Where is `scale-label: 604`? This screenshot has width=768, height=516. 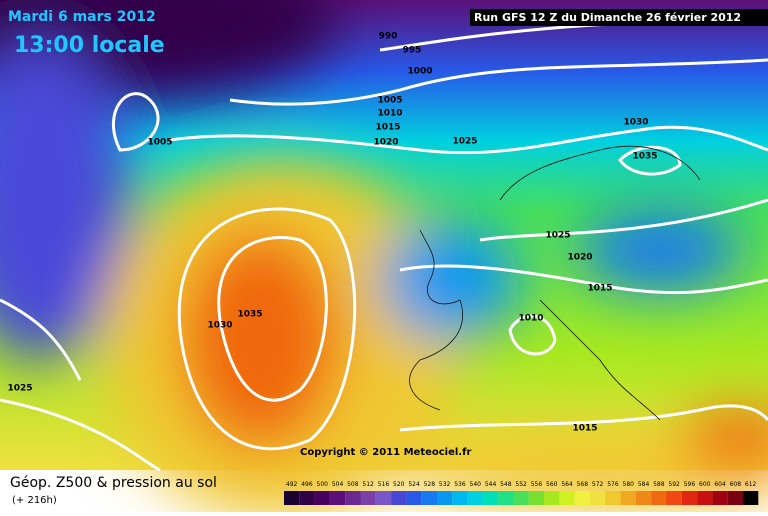 scale-label: 604 is located at coordinates (720, 484).